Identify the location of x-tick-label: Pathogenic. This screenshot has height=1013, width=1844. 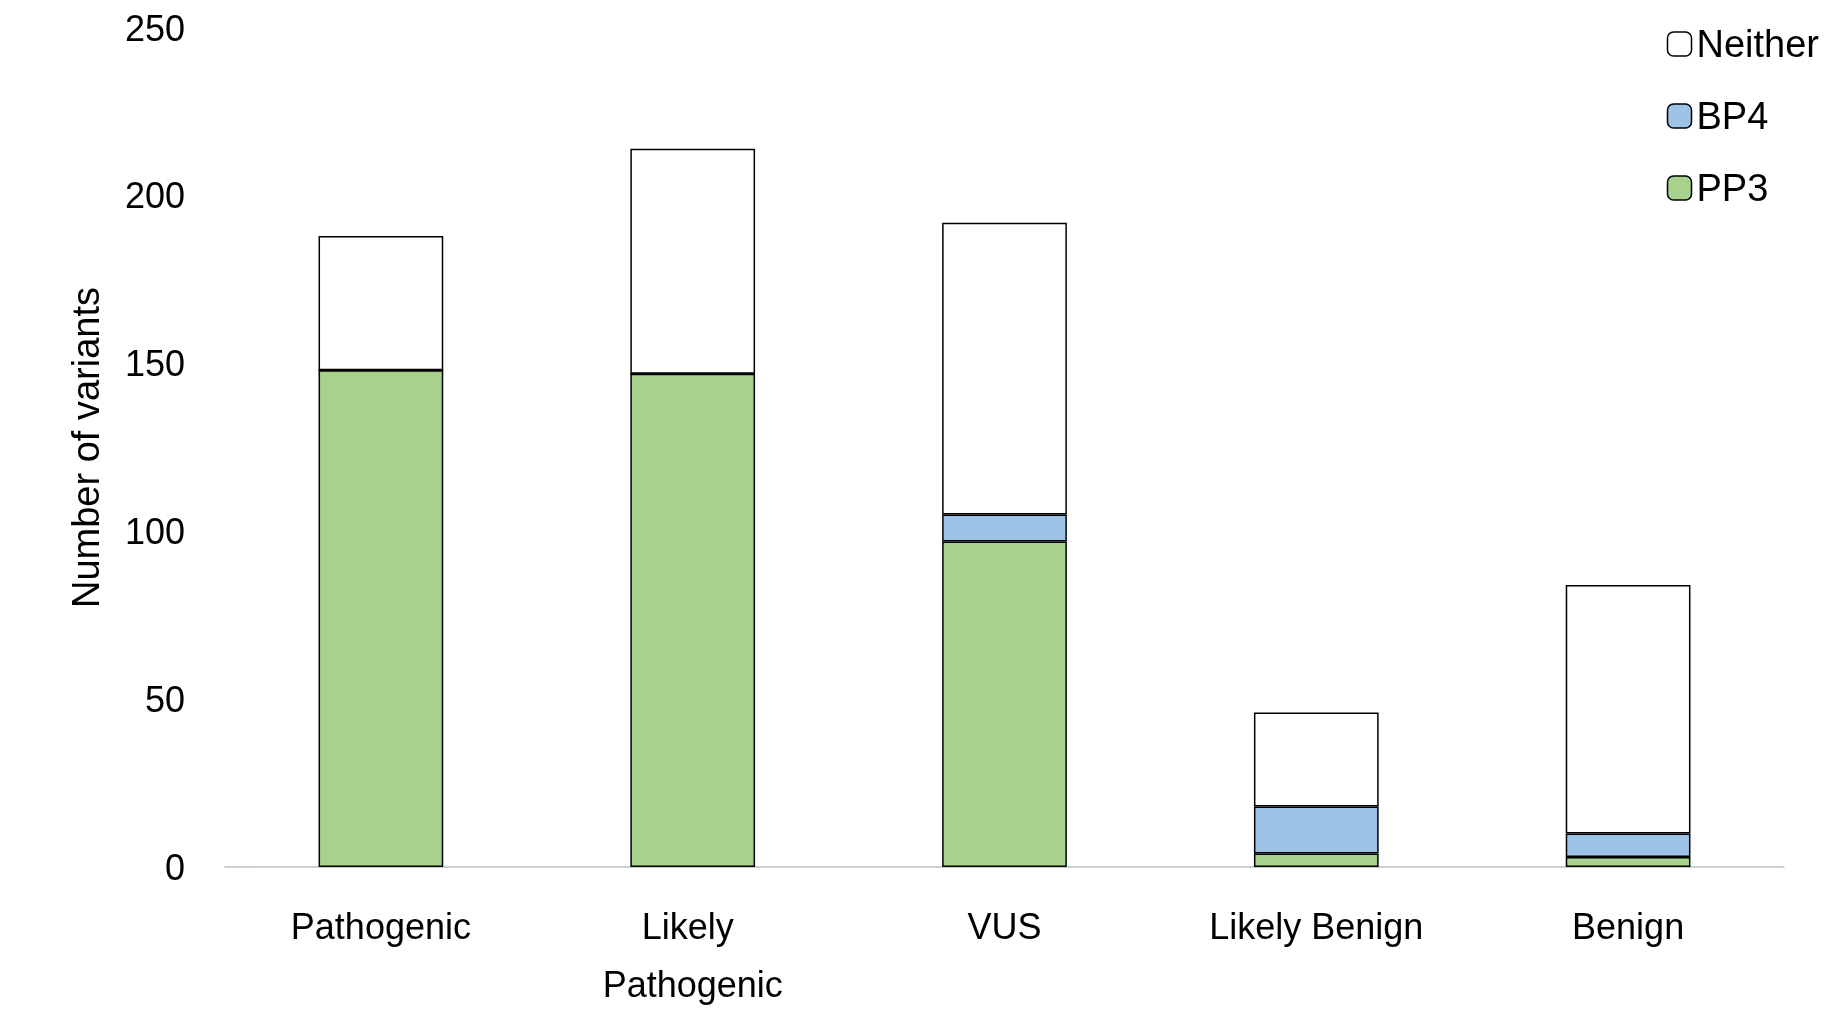
(380, 926).